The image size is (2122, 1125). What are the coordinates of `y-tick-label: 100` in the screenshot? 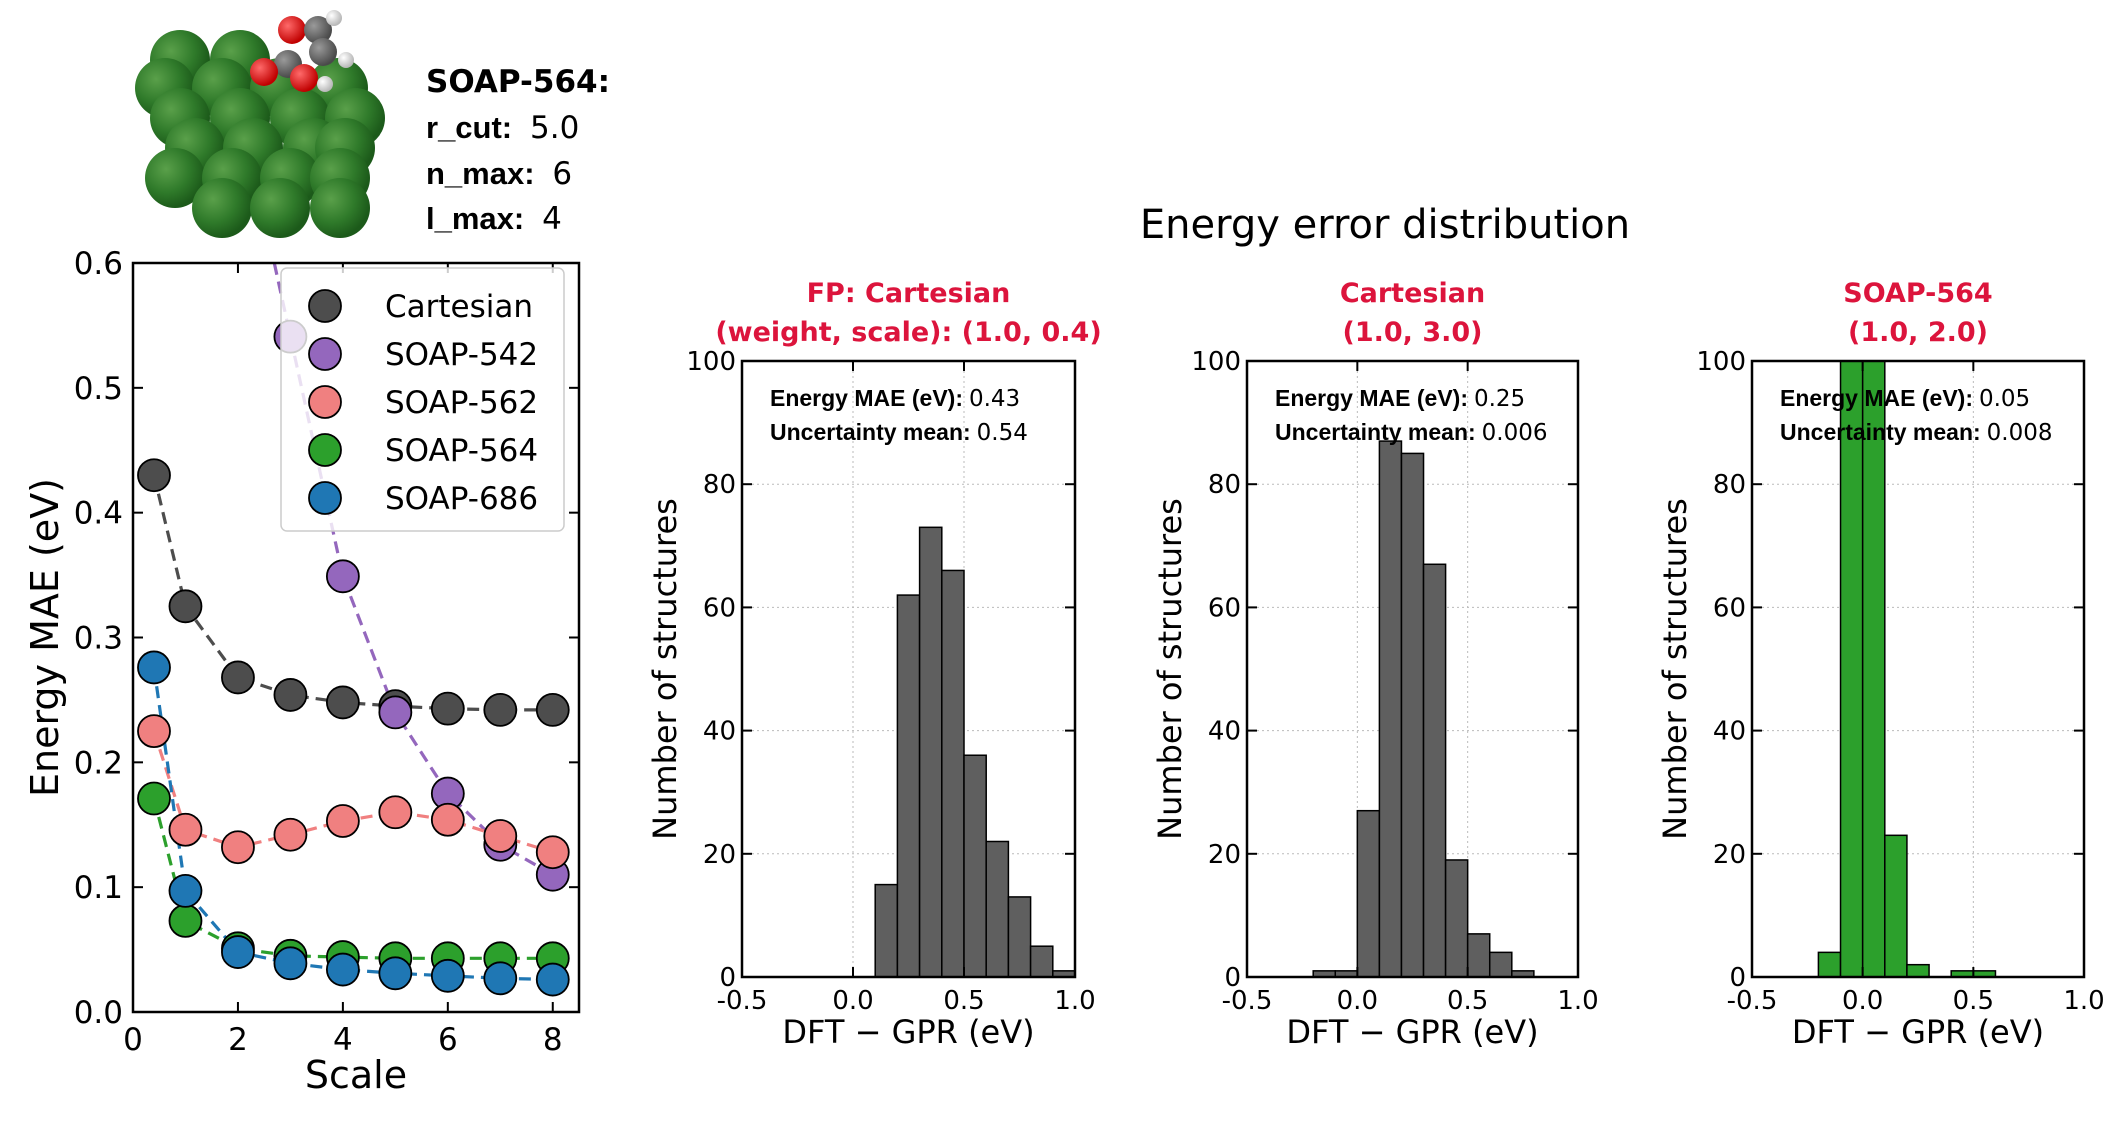 It's located at (711, 362).